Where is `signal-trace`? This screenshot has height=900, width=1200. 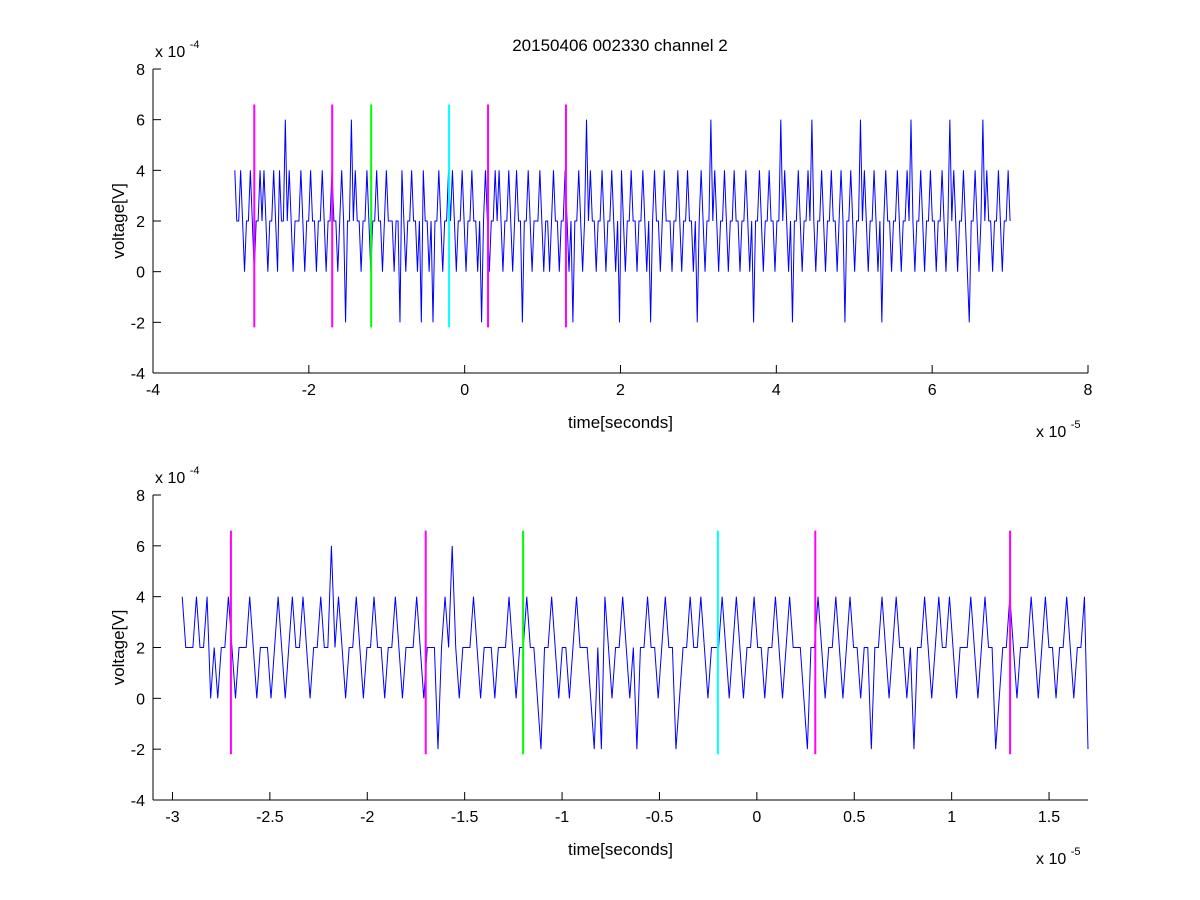 signal-trace is located at coordinates (622, 221).